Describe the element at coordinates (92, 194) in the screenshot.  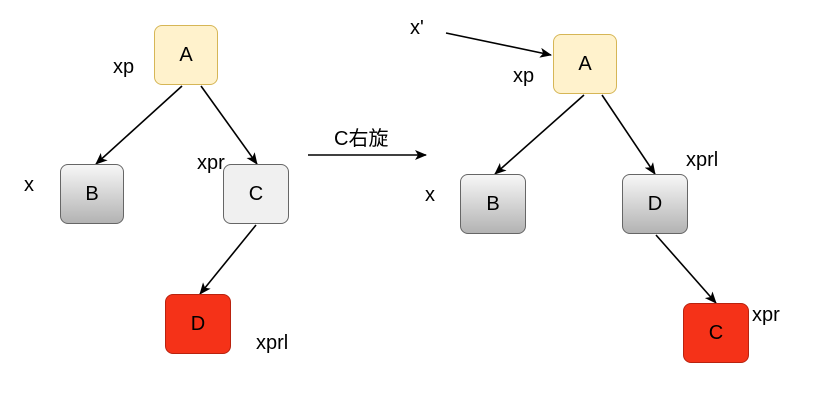
I see `left-node-b: B` at that location.